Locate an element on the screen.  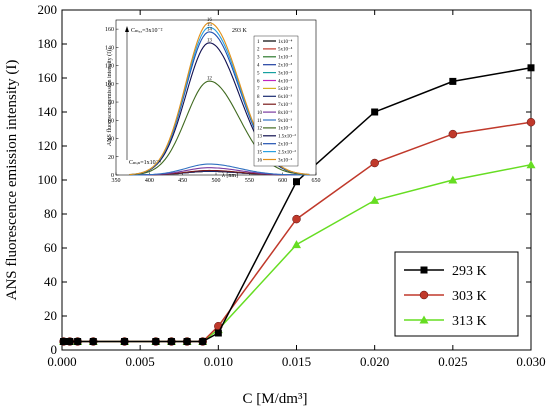
inset-x-tick-label: 600 is located at coordinates (282, 181).